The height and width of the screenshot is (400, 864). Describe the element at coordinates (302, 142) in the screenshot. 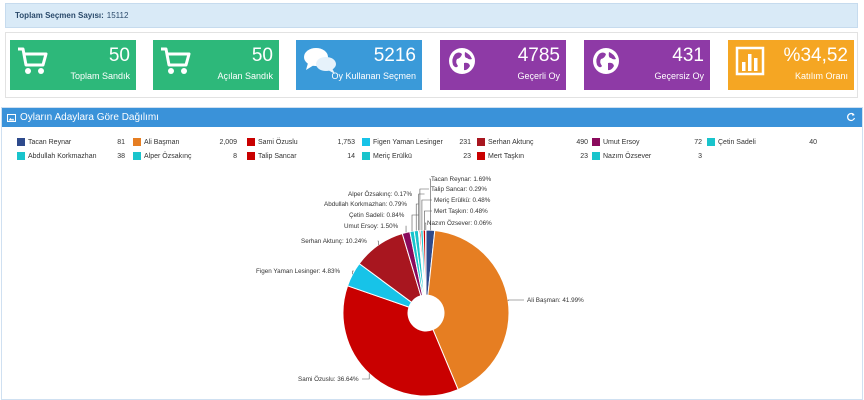

I see `legend-item: Sami Özuslu 1,753` at that location.